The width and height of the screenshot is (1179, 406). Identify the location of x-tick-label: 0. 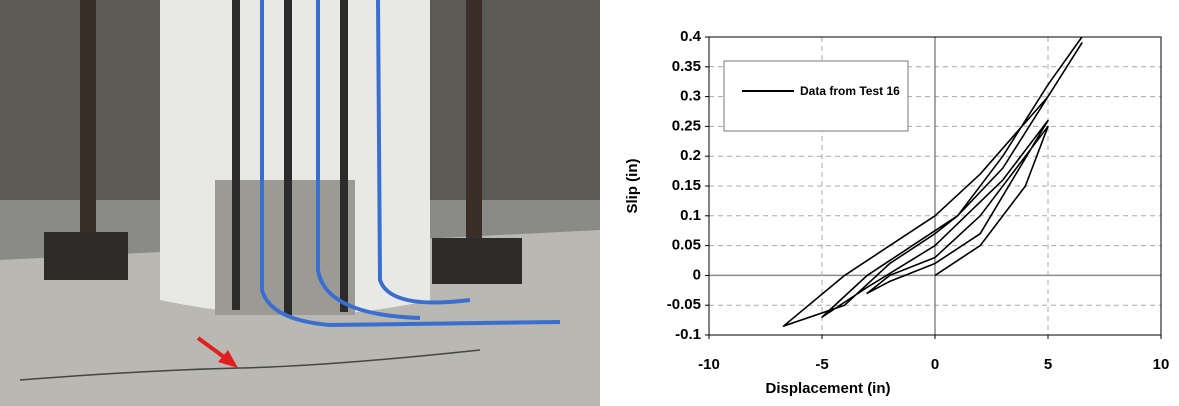
(935, 364).